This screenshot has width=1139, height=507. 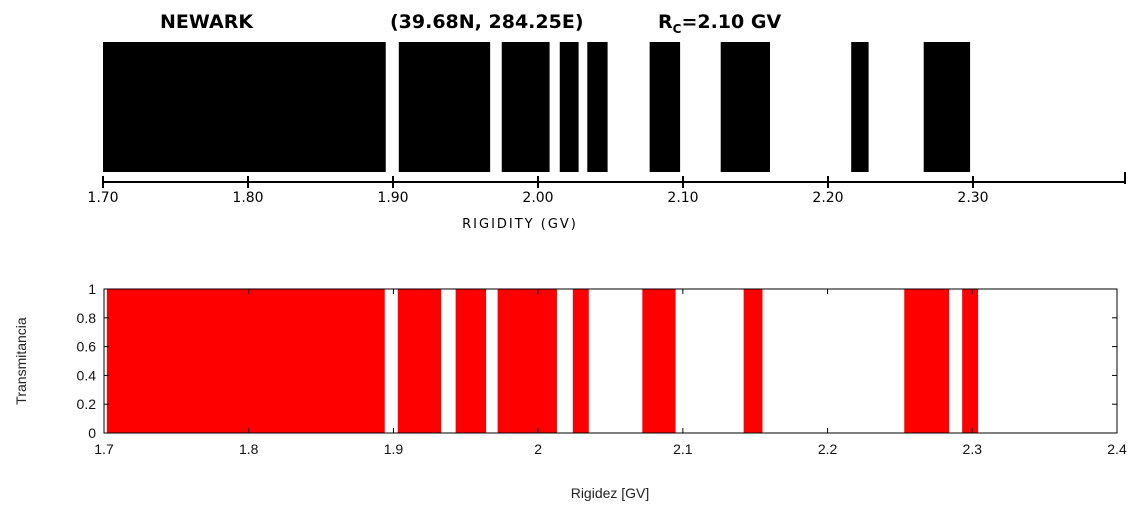 What do you see at coordinates (538, 449) in the screenshot?
I see `bottom-x-tick-label-3: 2` at bounding box center [538, 449].